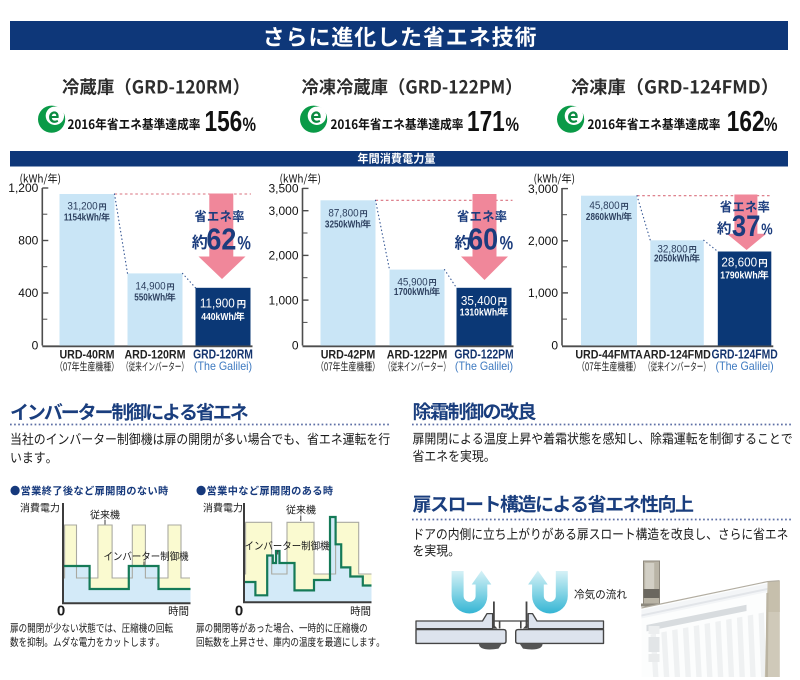 The height and width of the screenshot is (680, 800). What do you see at coordinates (483, 355) in the screenshot?
I see `svg-text: GRD-122PM` at bounding box center [483, 355].